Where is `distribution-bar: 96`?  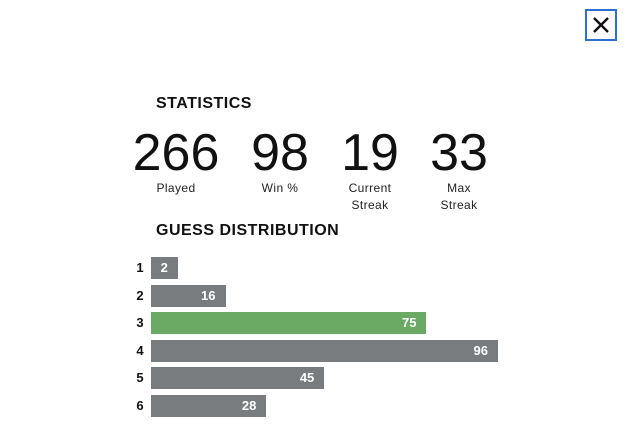 distribution-bar: 96 is located at coordinates (324, 350).